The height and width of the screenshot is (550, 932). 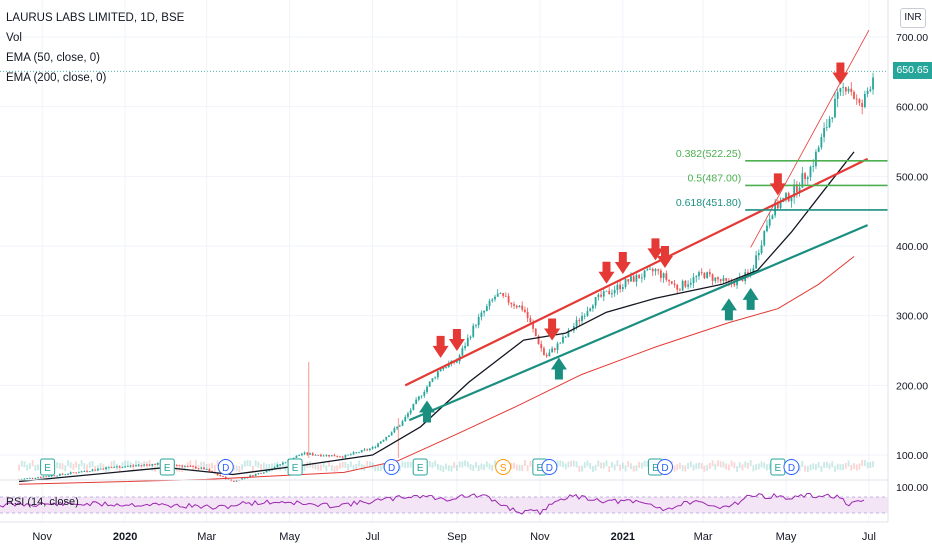 What do you see at coordinates (432, 504) in the screenshot?
I see `rsi-line` at bounding box center [432, 504].